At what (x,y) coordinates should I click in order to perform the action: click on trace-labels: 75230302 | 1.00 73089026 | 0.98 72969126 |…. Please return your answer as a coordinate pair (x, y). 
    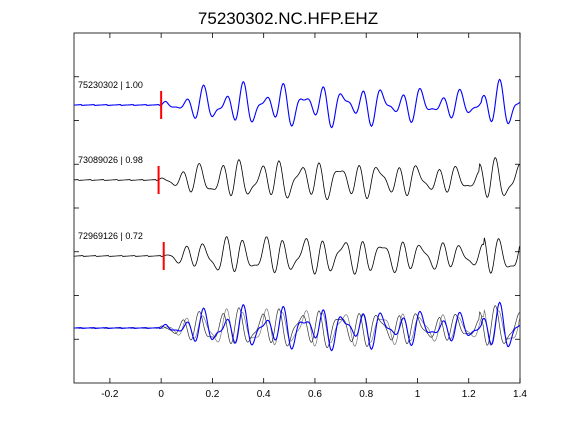
    Looking at the image, I should click on (110, 160).